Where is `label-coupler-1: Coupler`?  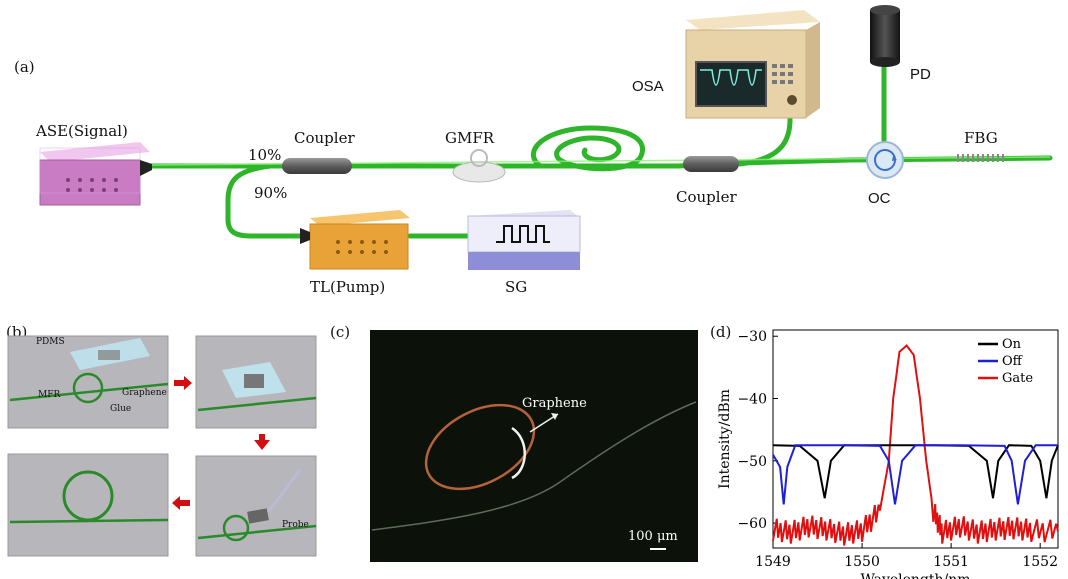
label-coupler-1: Coupler is located at coordinates (324, 138).